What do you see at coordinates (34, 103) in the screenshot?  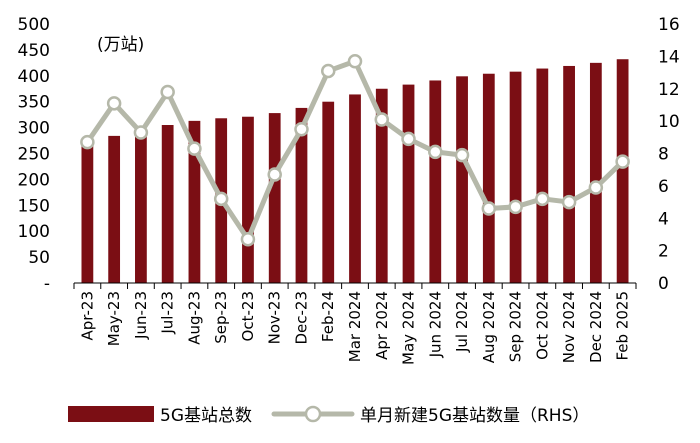 I see `left-tick-label: 350` at bounding box center [34, 103].